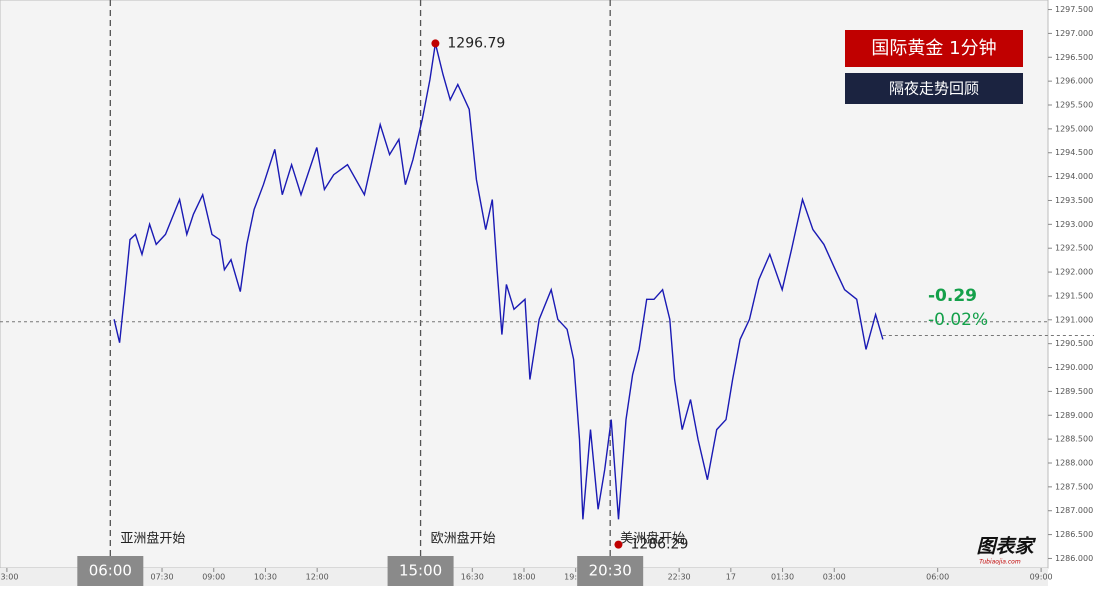  What do you see at coordinates (679, 577) in the screenshot?
I see `x-tick-label: 22:30` at bounding box center [679, 577].